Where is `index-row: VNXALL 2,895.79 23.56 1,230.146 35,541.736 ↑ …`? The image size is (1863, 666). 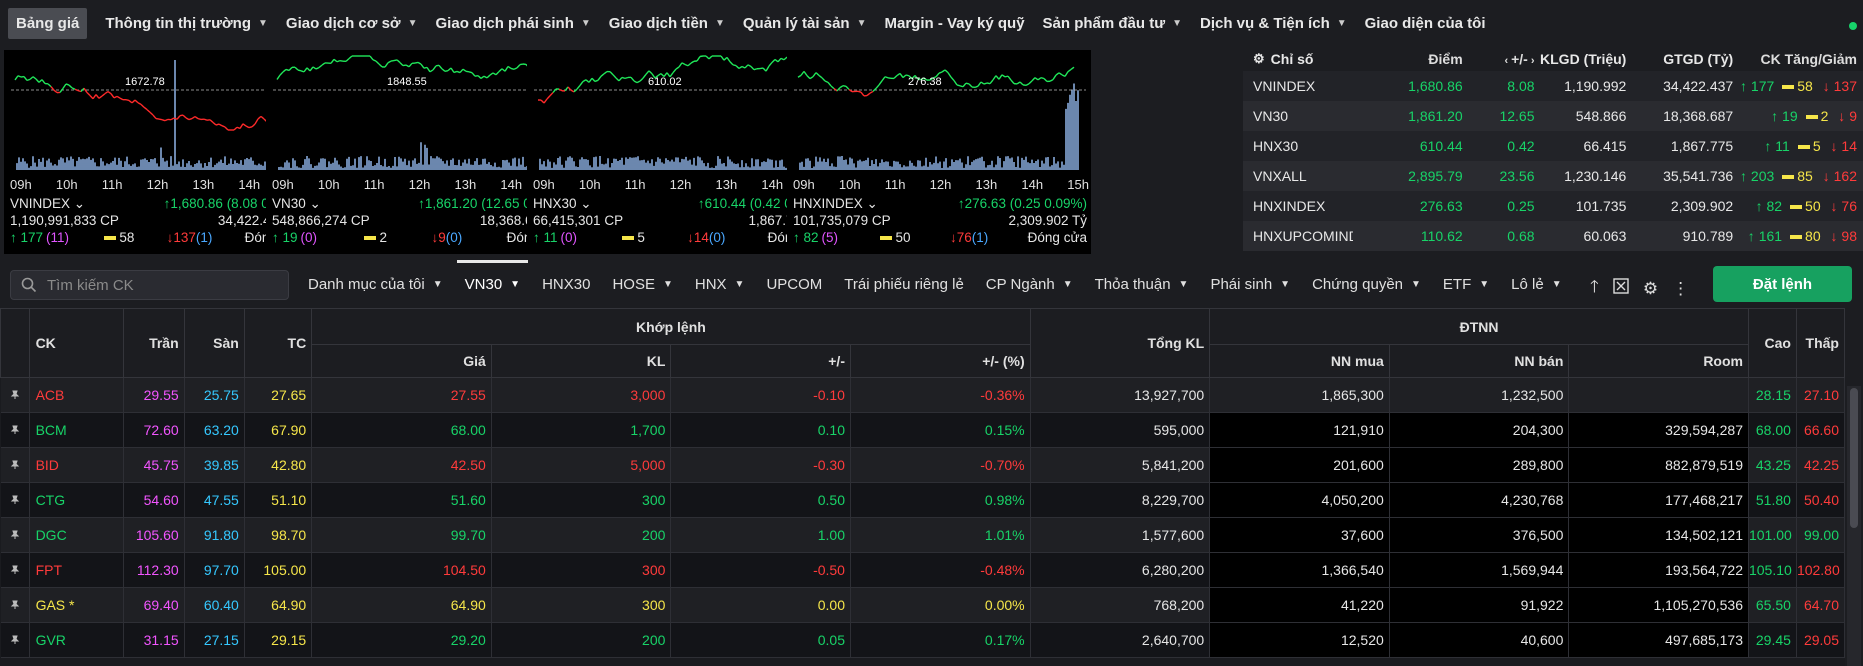
index-row: VNXALL 2,895.79 23.56 1,230.146 35,541.736 ↑ … is located at coordinates (1553, 176).